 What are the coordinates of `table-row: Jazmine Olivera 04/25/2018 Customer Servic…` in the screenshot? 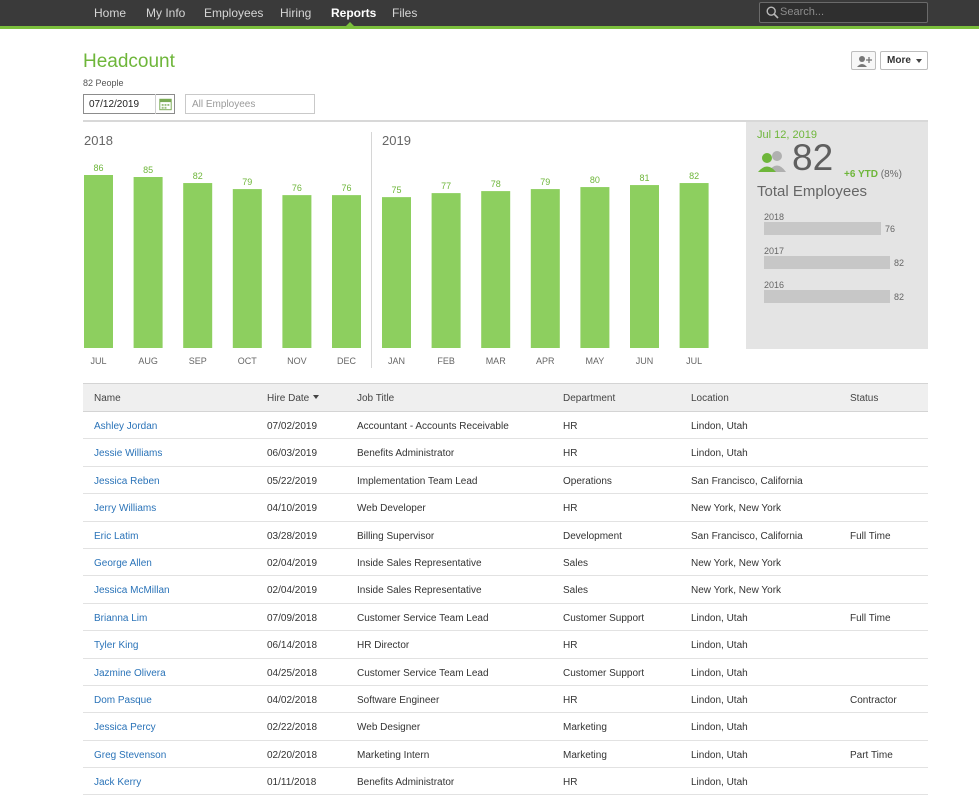 It's located at (505, 672).